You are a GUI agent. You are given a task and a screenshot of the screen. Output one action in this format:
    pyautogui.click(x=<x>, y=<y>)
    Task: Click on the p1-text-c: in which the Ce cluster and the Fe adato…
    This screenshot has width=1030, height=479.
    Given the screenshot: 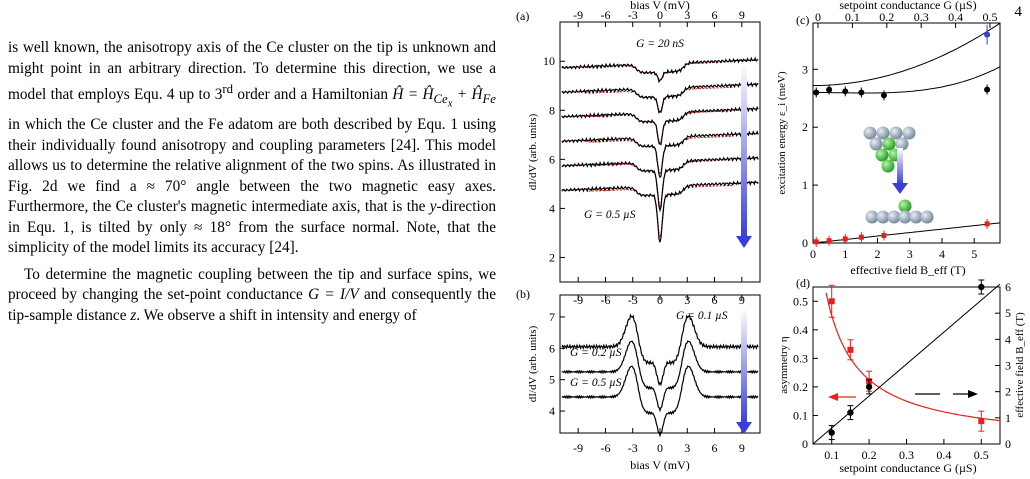 What is the action you would take?
    pyautogui.click(x=252, y=166)
    